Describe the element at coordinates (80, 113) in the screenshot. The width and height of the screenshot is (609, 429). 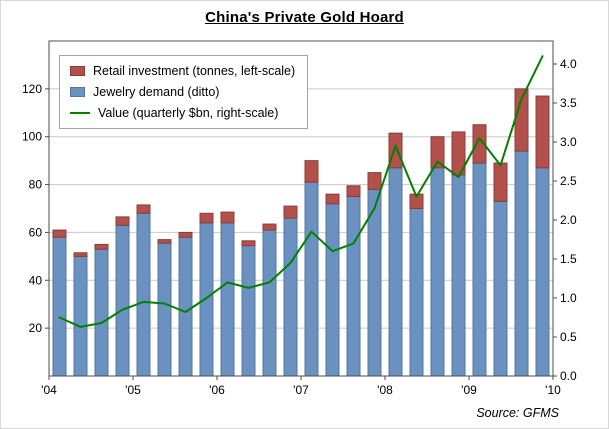
I see `value-line-swatch-icon` at that location.